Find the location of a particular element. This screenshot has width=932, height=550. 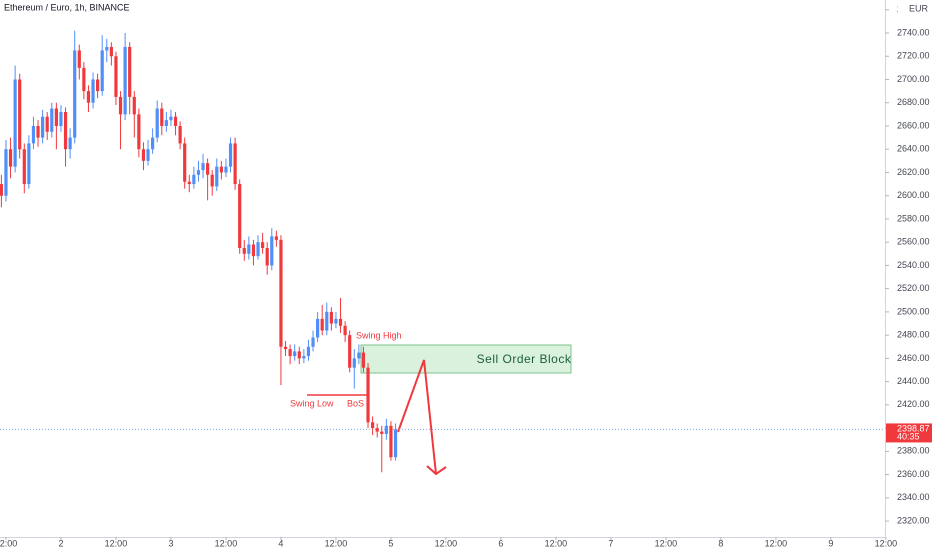

last-price-label: 2398.87 is located at coordinates (913, 428).